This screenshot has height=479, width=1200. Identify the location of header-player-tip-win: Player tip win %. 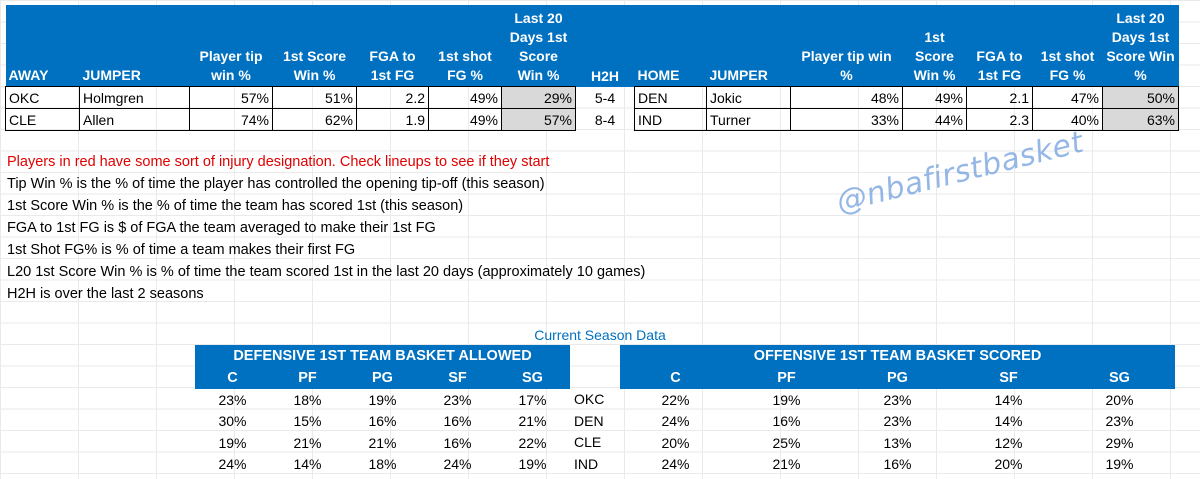
(231, 46).